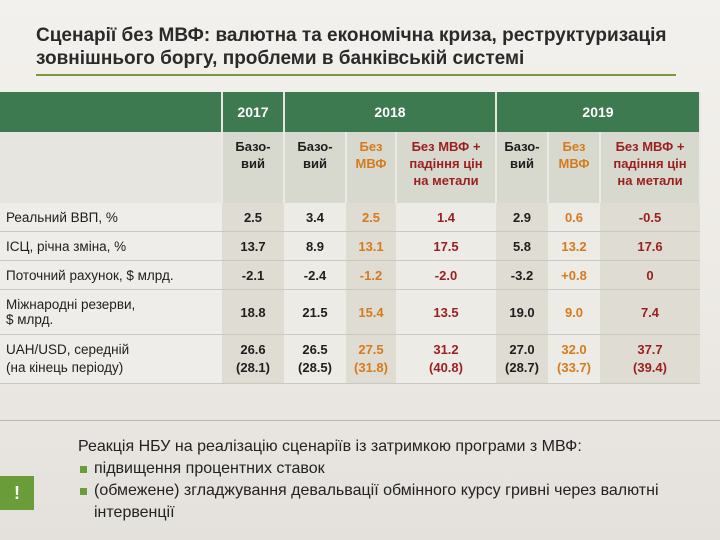  I want to click on row-label: Міжнародні резерви, $ млрд., so click(111, 312).